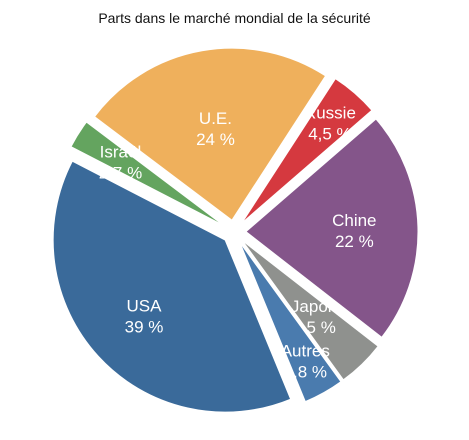  What do you see at coordinates (120, 163) in the screenshot?
I see `pie-label-isra-l: Israël 2,7 %` at bounding box center [120, 163].